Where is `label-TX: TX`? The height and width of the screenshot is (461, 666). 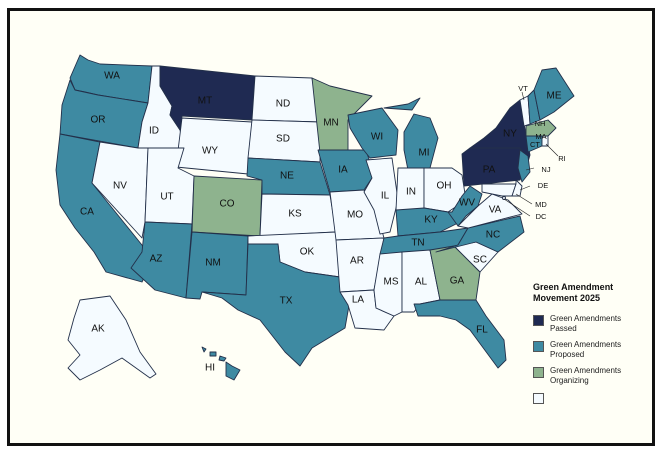 label-TX: TX is located at coordinates (286, 301).